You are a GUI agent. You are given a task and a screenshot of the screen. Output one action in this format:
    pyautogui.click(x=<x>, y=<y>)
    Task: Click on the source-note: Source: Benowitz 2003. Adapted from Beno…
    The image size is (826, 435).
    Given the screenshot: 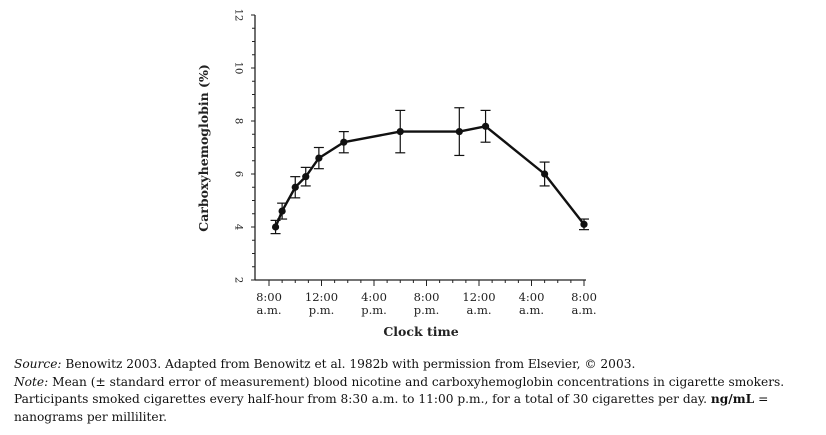 What is the action you would take?
    pyautogui.click(x=414, y=365)
    